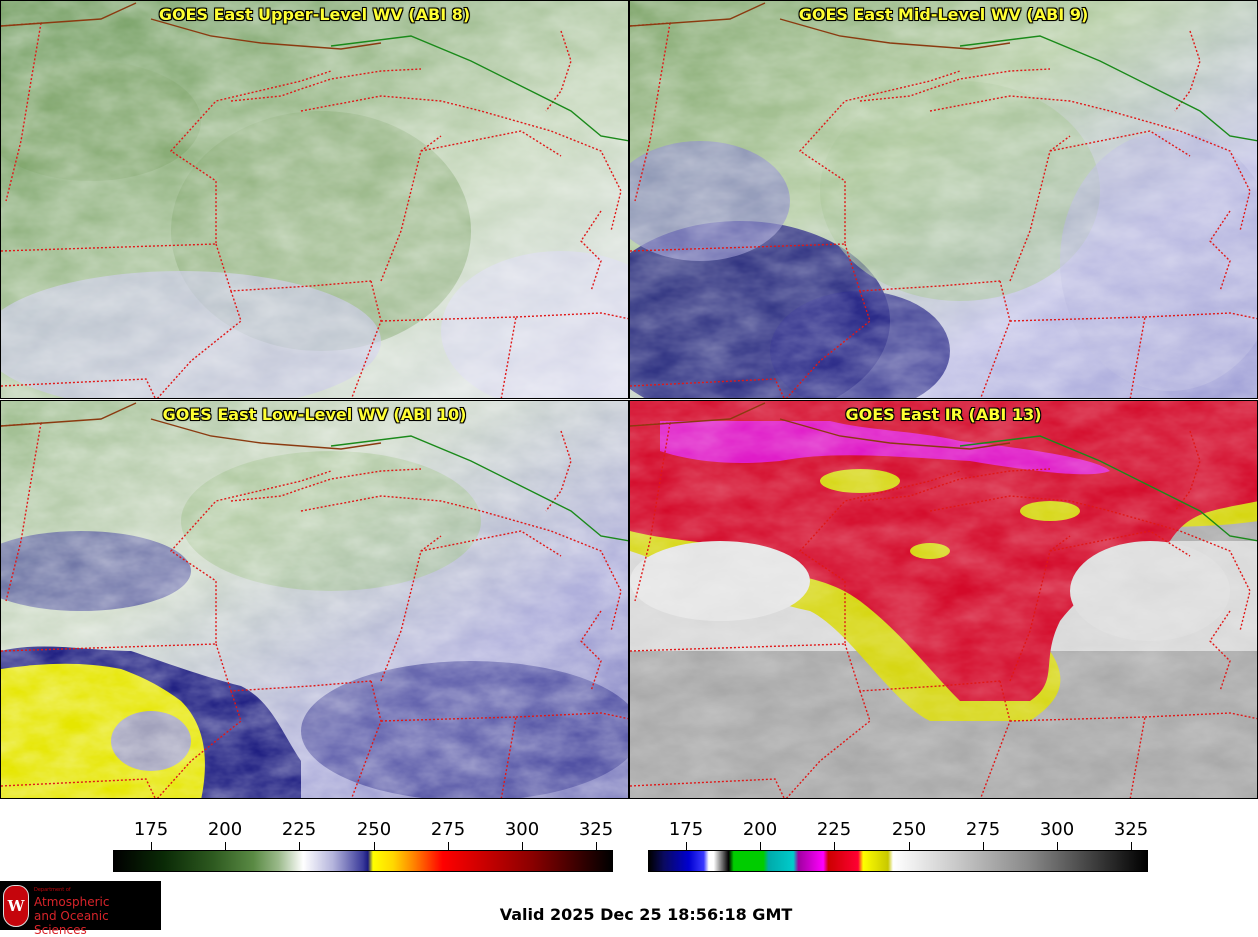 This screenshot has width=1258, height=937. Describe the element at coordinates (943, 14) in the screenshot. I see `panel-title: GOES East Mid-Level WV (ABI 9)` at that location.